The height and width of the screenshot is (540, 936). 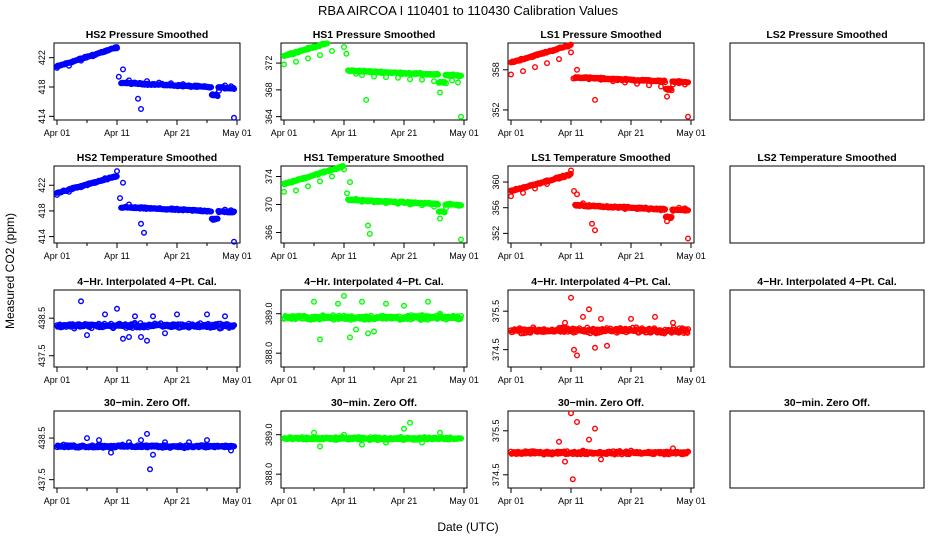 What do you see at coordinates (601, 282) in the screenshot?
I see `panel-title: 4−Hr. Interpolated 4−Pt. Cal.` at bounding box center [601, 282].